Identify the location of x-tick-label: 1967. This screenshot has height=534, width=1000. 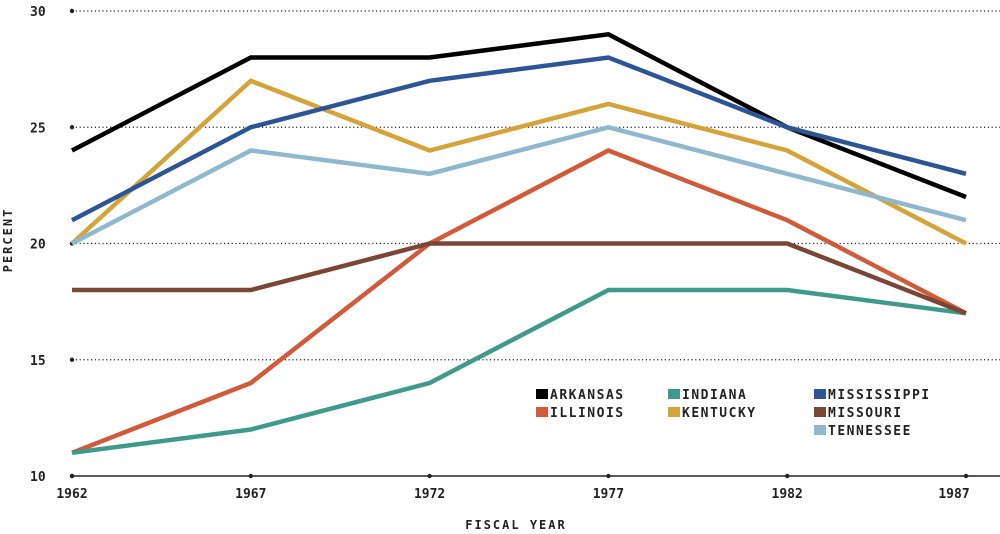
(250, 494).